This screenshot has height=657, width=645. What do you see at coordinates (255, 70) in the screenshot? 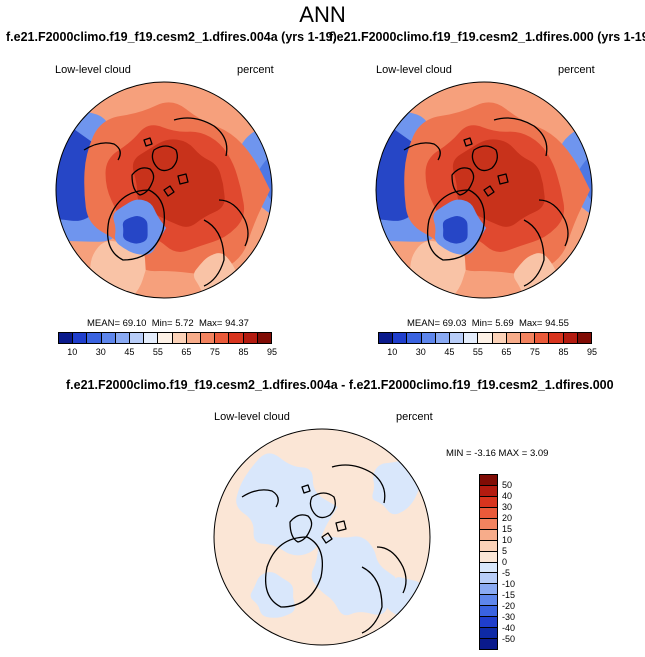
I see `panel-1-units-label: percent` at bounding box center [255, 70].